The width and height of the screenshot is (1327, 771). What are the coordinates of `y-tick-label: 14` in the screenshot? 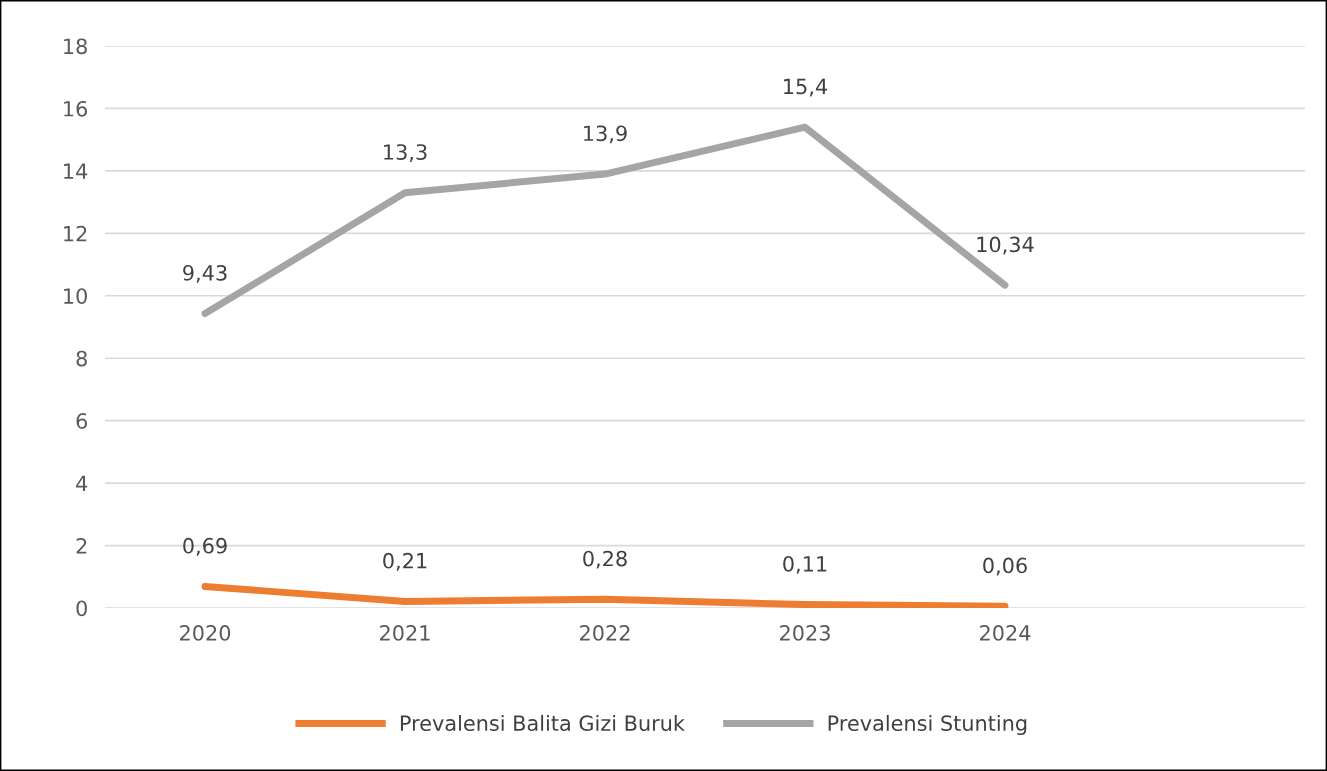 It's located at (76, 171).